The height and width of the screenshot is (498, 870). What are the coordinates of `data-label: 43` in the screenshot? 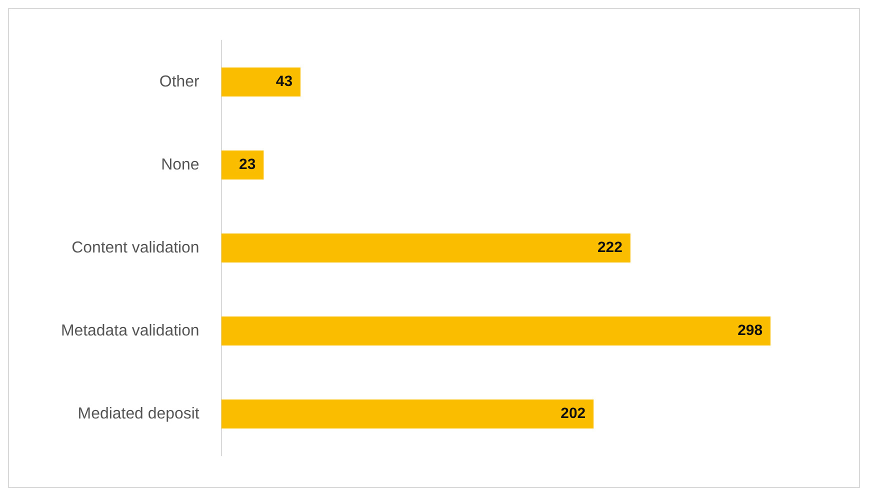 It's located at (284, 81).